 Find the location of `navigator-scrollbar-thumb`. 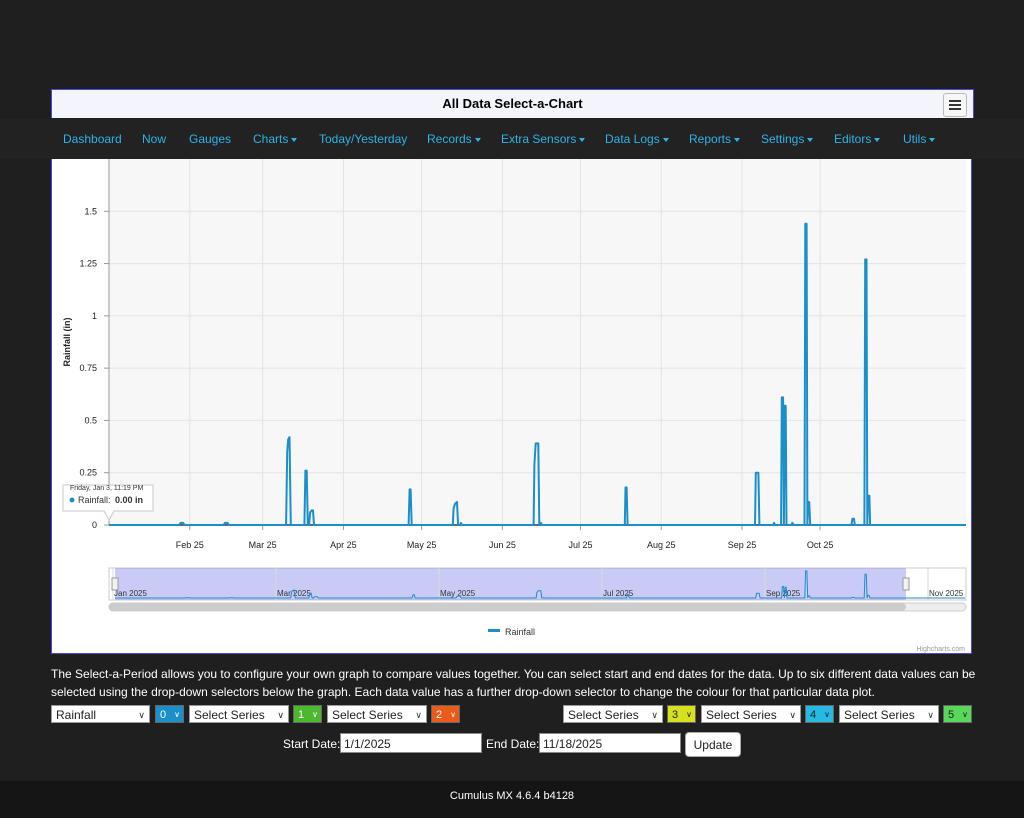

navigator-scrollbar-thumb is located at coordinates (507, 607).